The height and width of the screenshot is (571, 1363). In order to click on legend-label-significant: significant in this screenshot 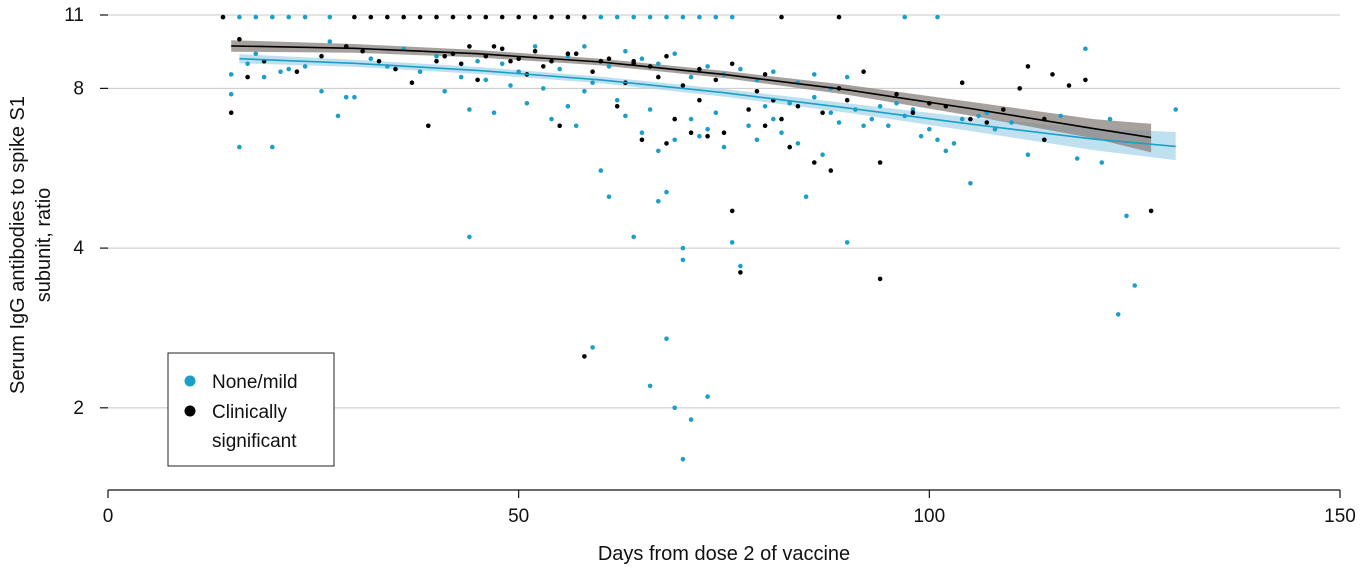, I will do `click(254, 441)`.